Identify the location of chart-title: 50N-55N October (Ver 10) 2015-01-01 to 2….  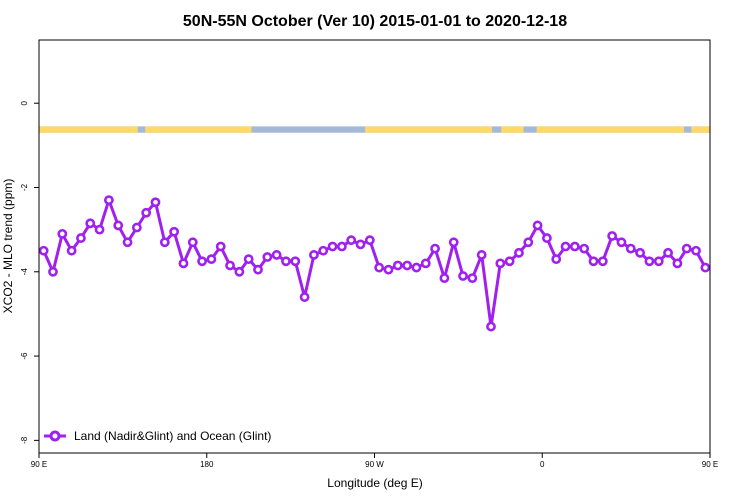
(375, 21).